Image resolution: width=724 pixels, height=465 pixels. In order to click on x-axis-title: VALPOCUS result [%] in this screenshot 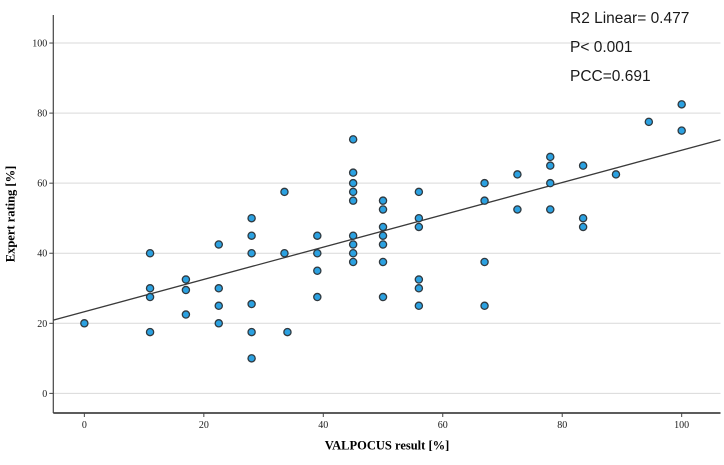, I will do `click(387, 445)`.